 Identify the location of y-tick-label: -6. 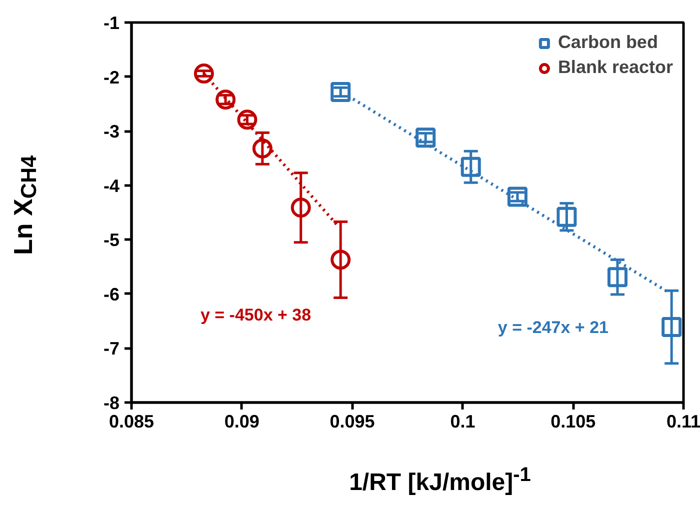
(111, 294).